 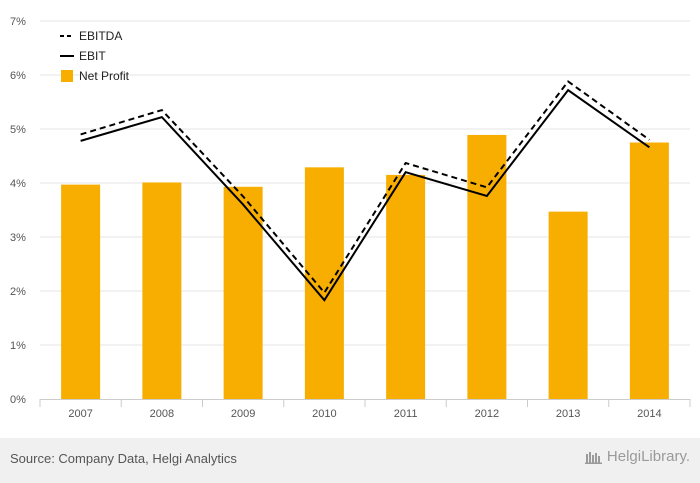 What do you see at coordinates (104, 76) in the screenshot?
I see `legend-label: Net Profit` at bounding box center [104, 76].